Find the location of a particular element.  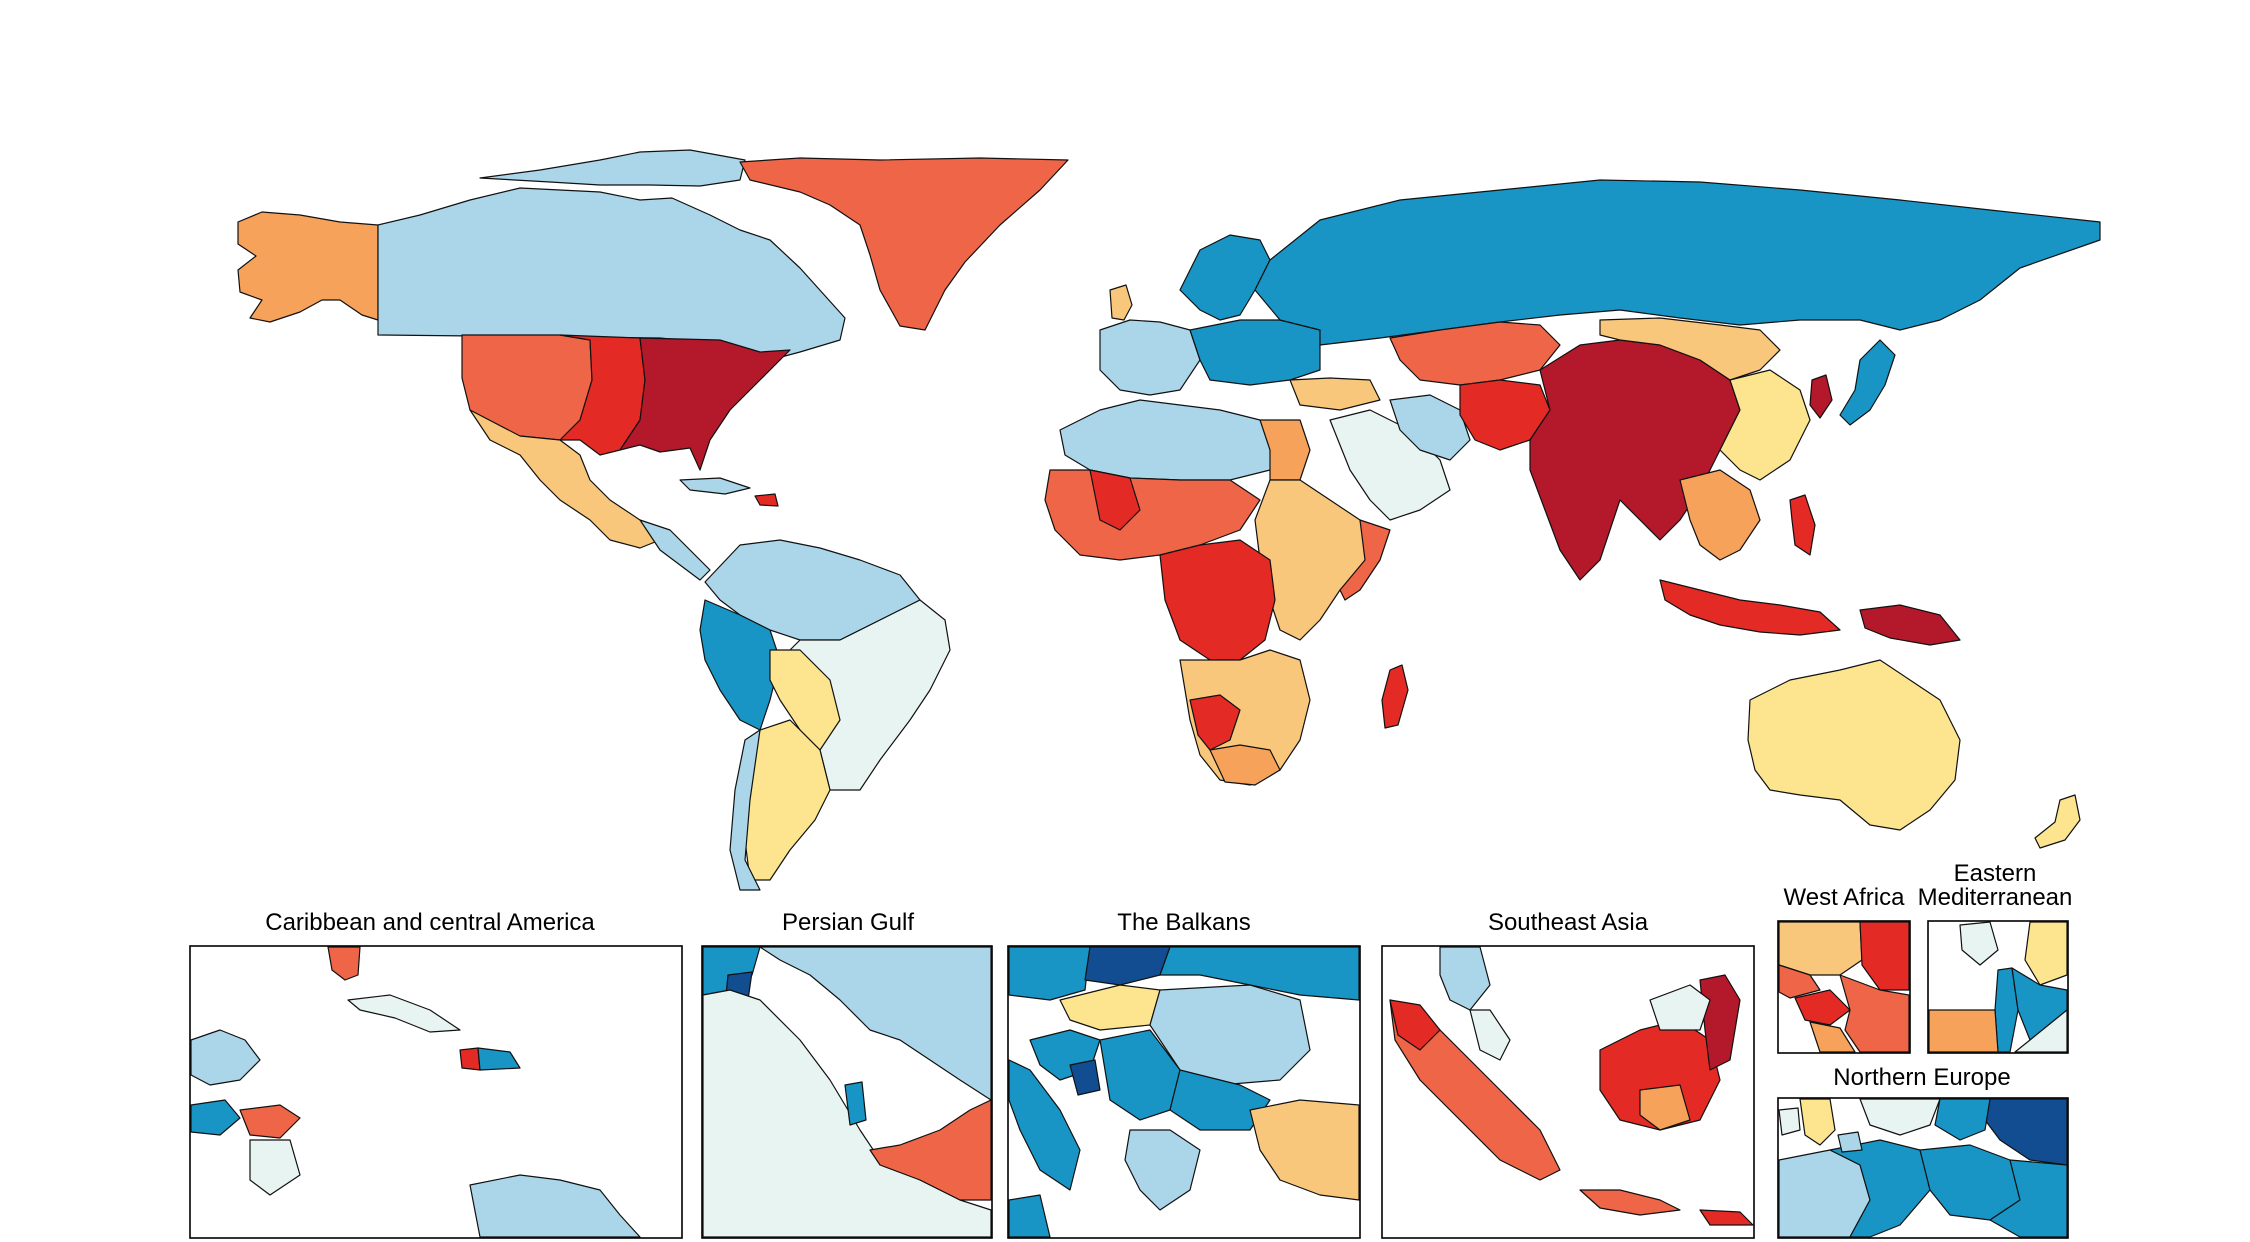

inset-caribbean: Caribbean and central America is located at coordinates (436, 1074).